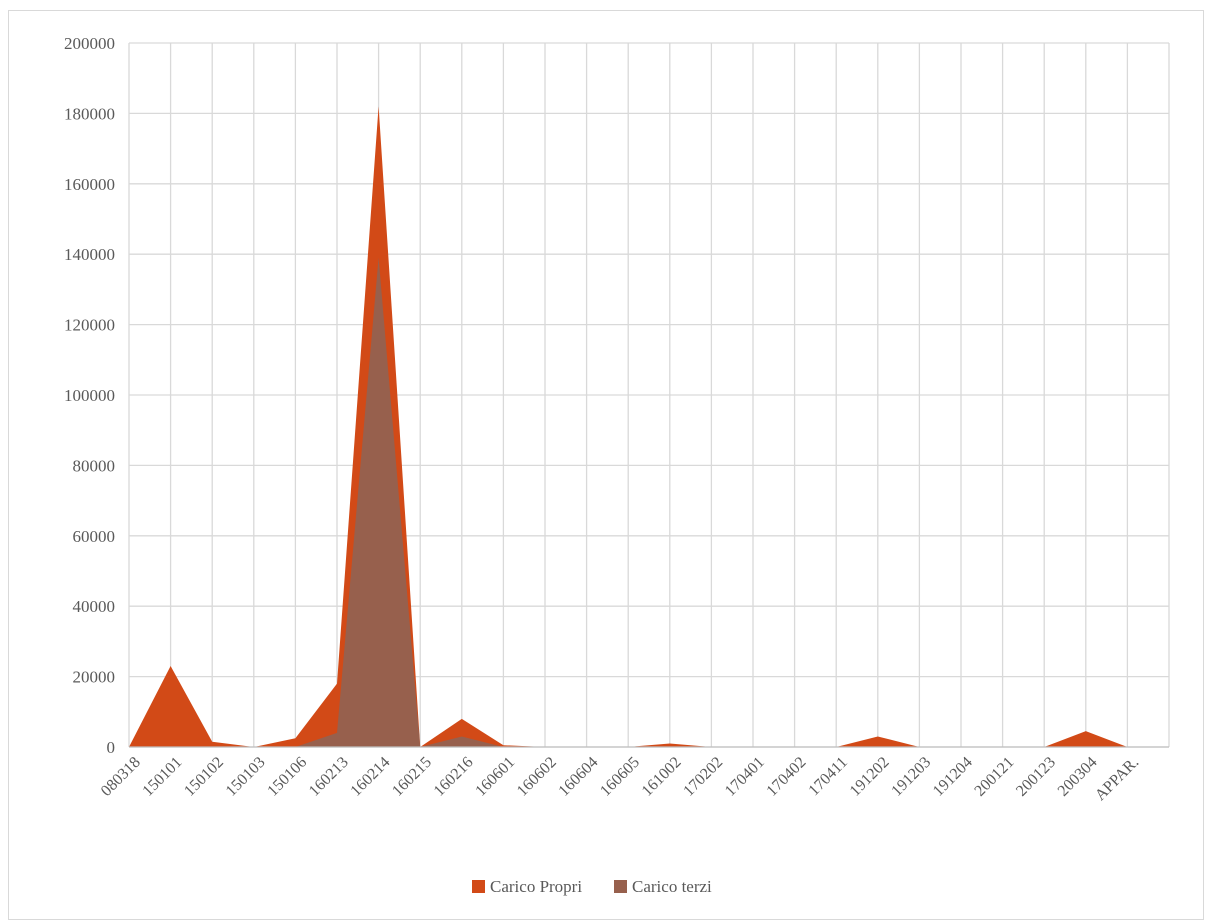 This screenshot has height=924, width=1206. What do you see at coordinates (1117, 779) in the screenshot?
I see `x-tick-label-24: APPAR.` at bounding box center [1117, 779].